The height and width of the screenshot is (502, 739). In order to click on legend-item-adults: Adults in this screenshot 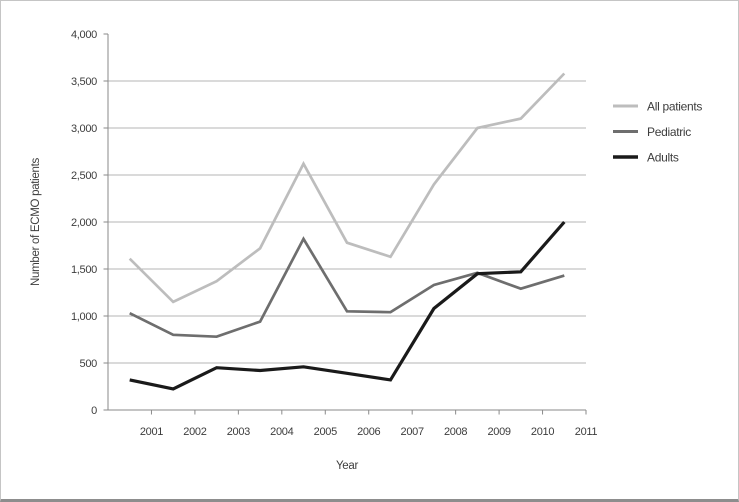, I will do `click(646, 158)`.